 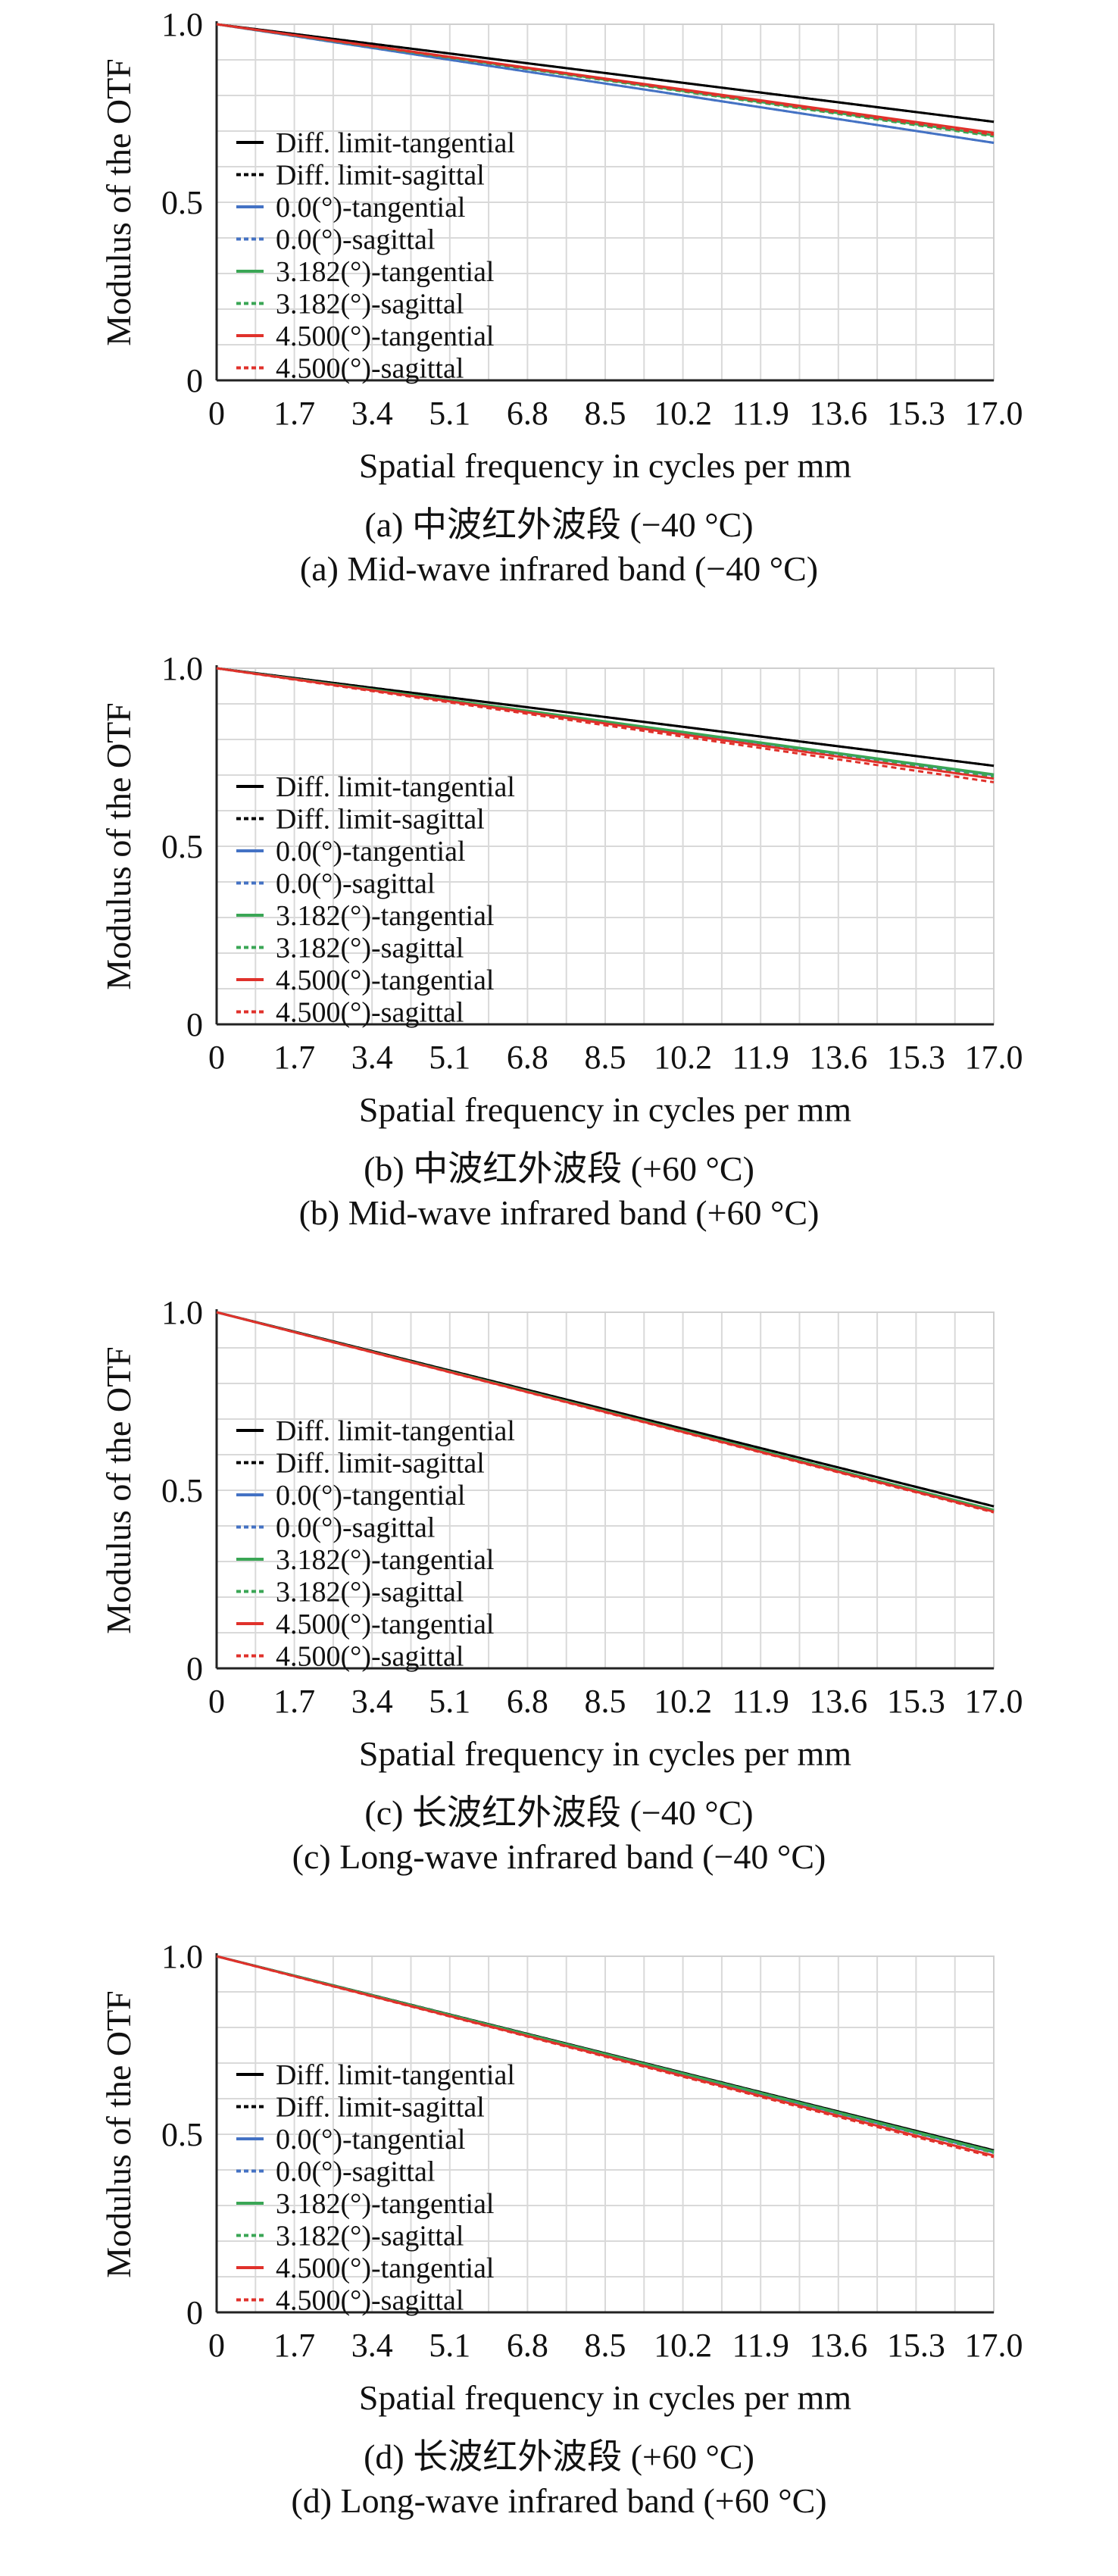 I want to click on caption-en: (b) Mid-wave infrared band (+60 °C), so click(x=559, y=1213).